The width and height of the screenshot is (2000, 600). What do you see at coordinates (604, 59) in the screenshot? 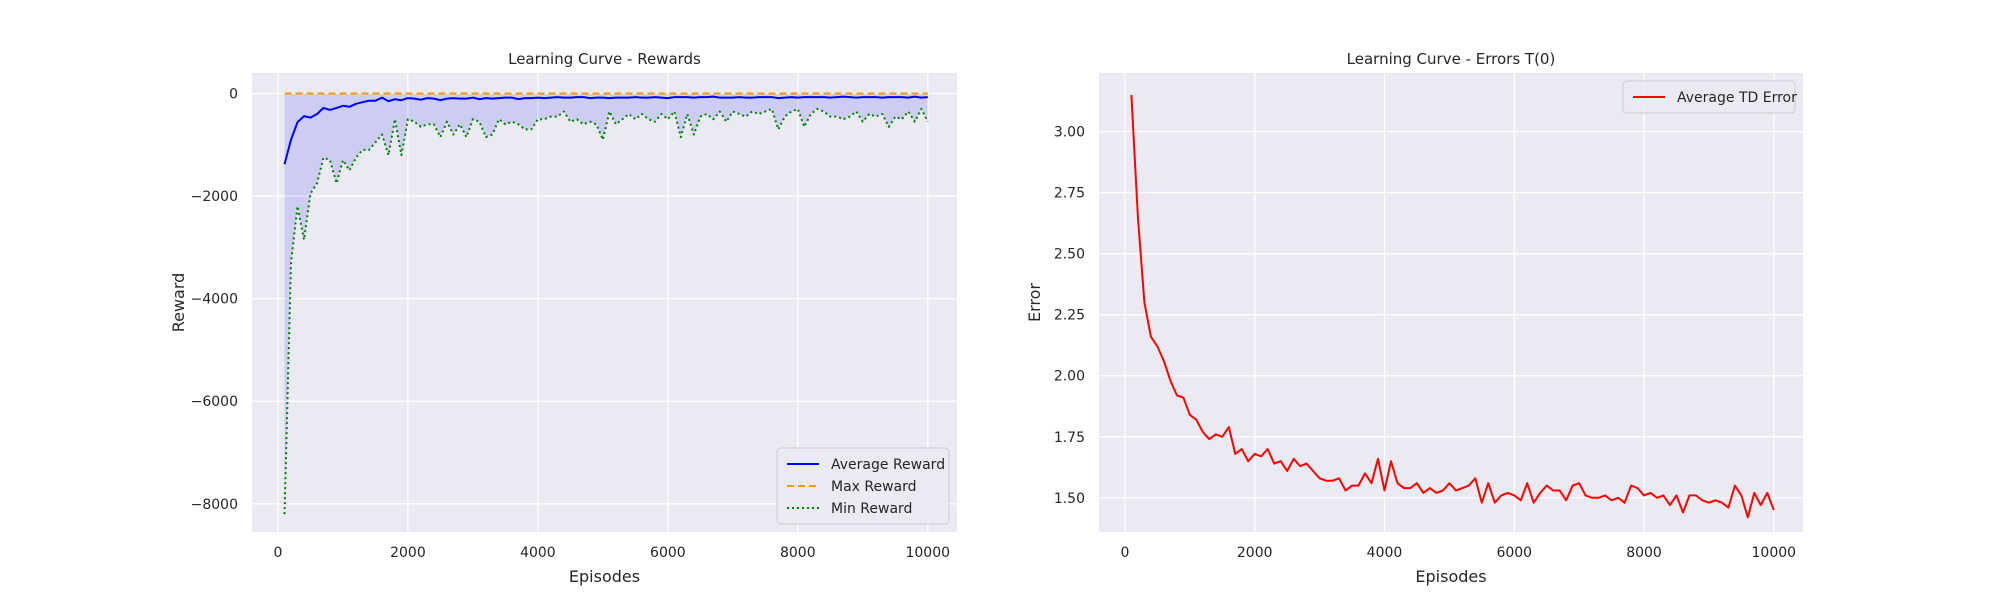
I see `chart-title: Learning Curve - Rewards` at bounding box center [604, 59].